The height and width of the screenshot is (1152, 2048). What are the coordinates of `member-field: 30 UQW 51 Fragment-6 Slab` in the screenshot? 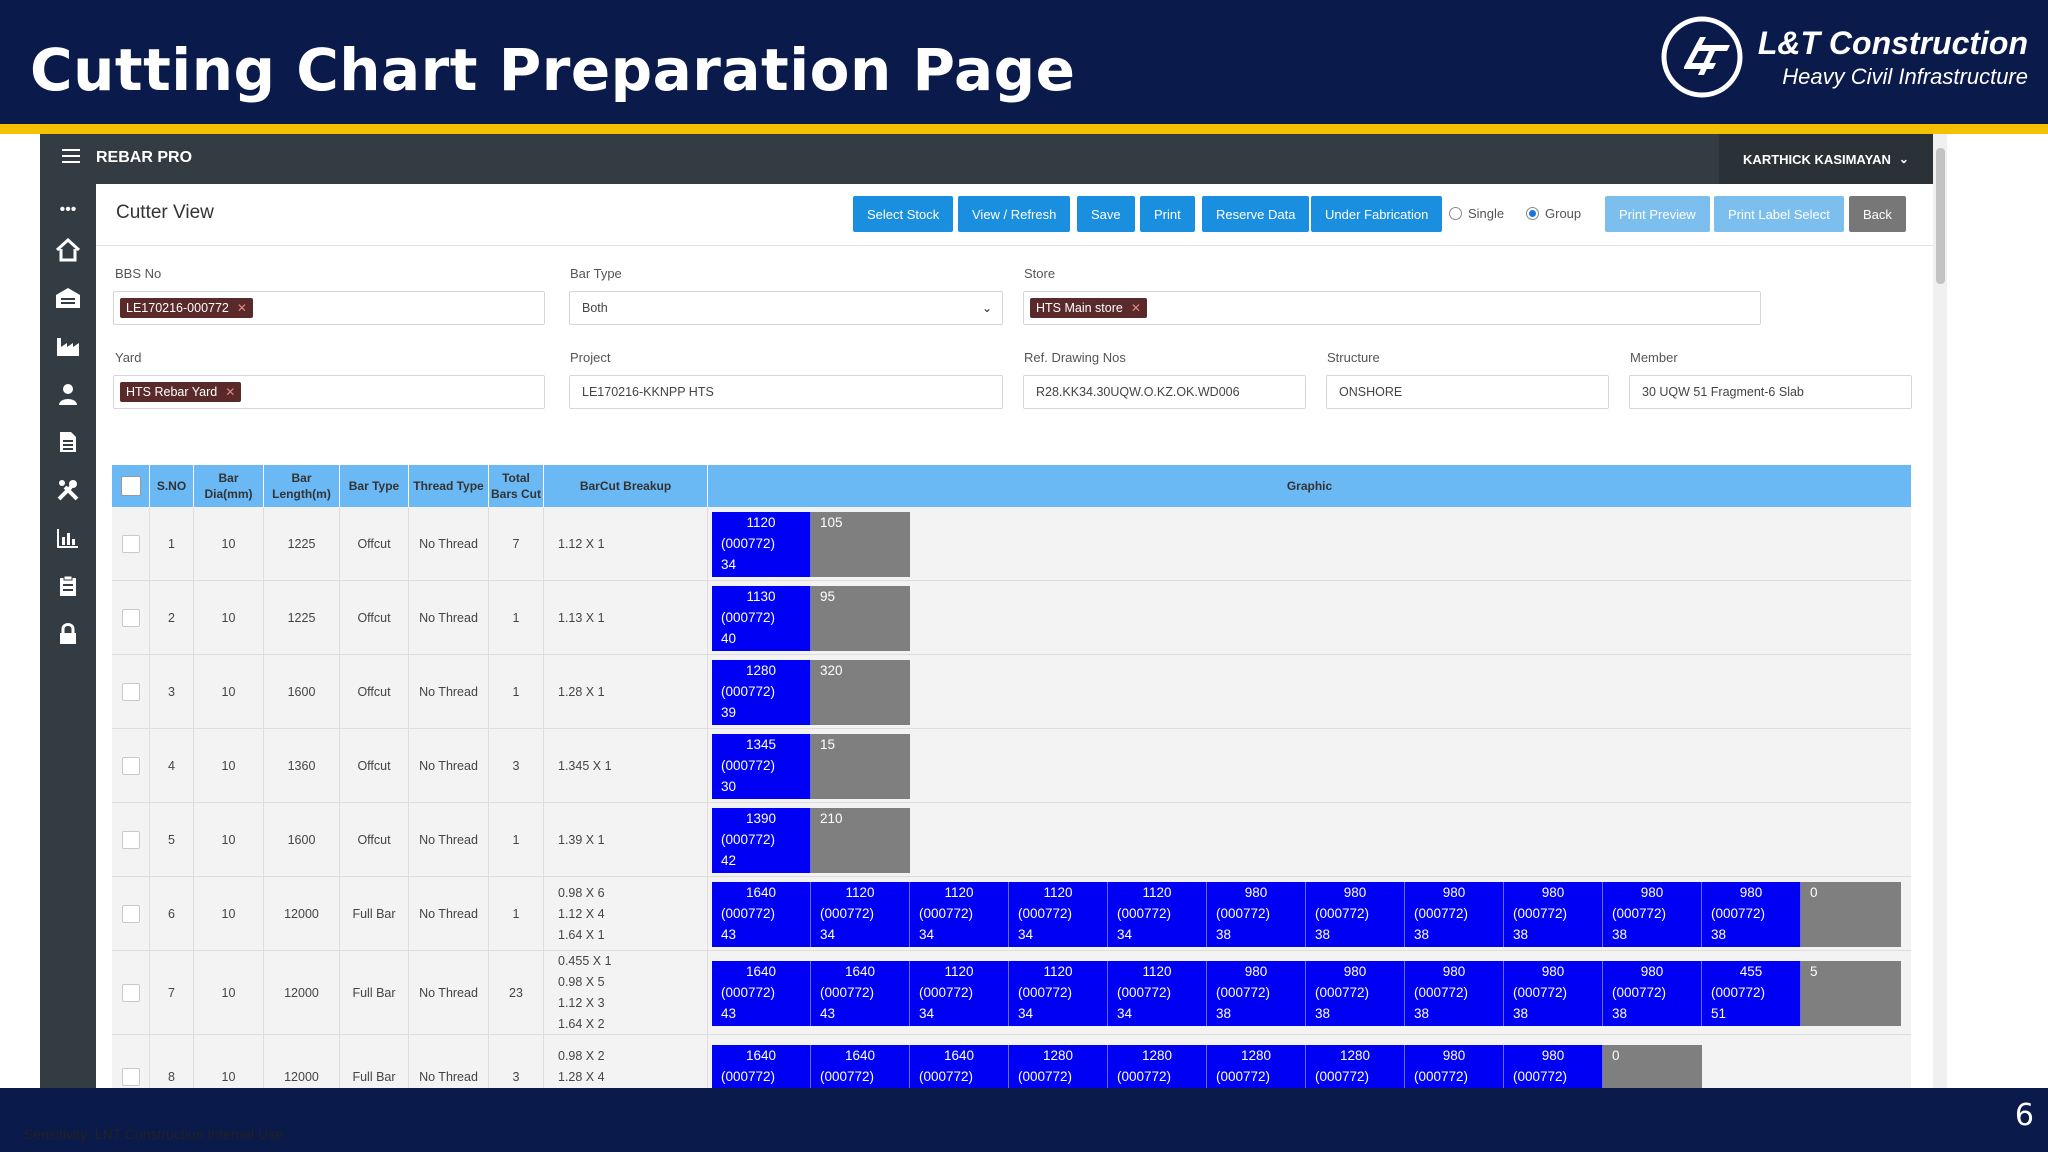 It's located at (1770, 392).